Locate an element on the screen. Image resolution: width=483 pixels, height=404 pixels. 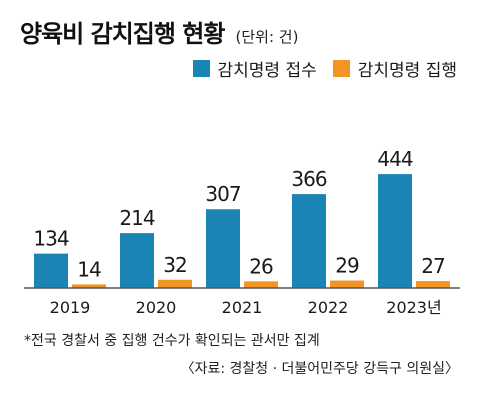
data-label-execution-4: 27 is located at coordinates (433, 266).